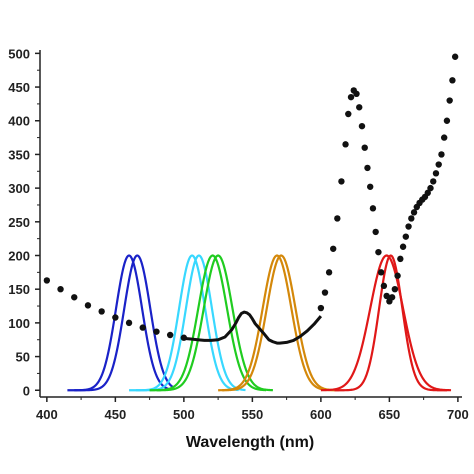  Describe the element at coordinates (19, 154) in the screenshot. I see `y-tick-label: 350` at that location.